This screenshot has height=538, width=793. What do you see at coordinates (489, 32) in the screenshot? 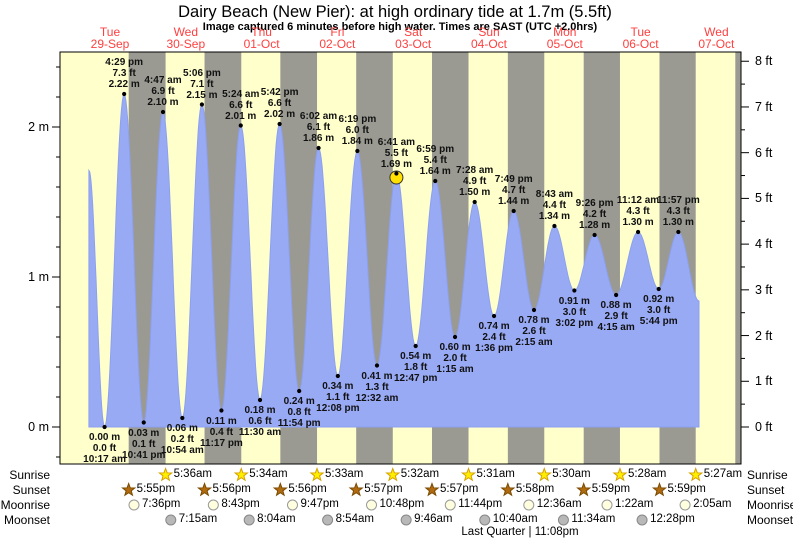
I see `day-label-weekday: Sun` at bounding box center [489, 32].